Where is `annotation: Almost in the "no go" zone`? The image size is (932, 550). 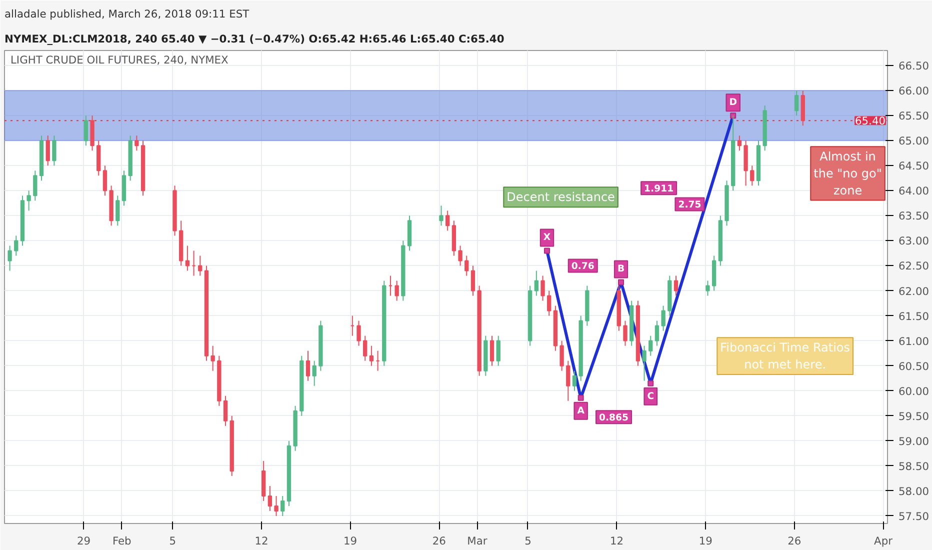 annotation: Almost in the "no go" zone is located at coordinates (848, 174).